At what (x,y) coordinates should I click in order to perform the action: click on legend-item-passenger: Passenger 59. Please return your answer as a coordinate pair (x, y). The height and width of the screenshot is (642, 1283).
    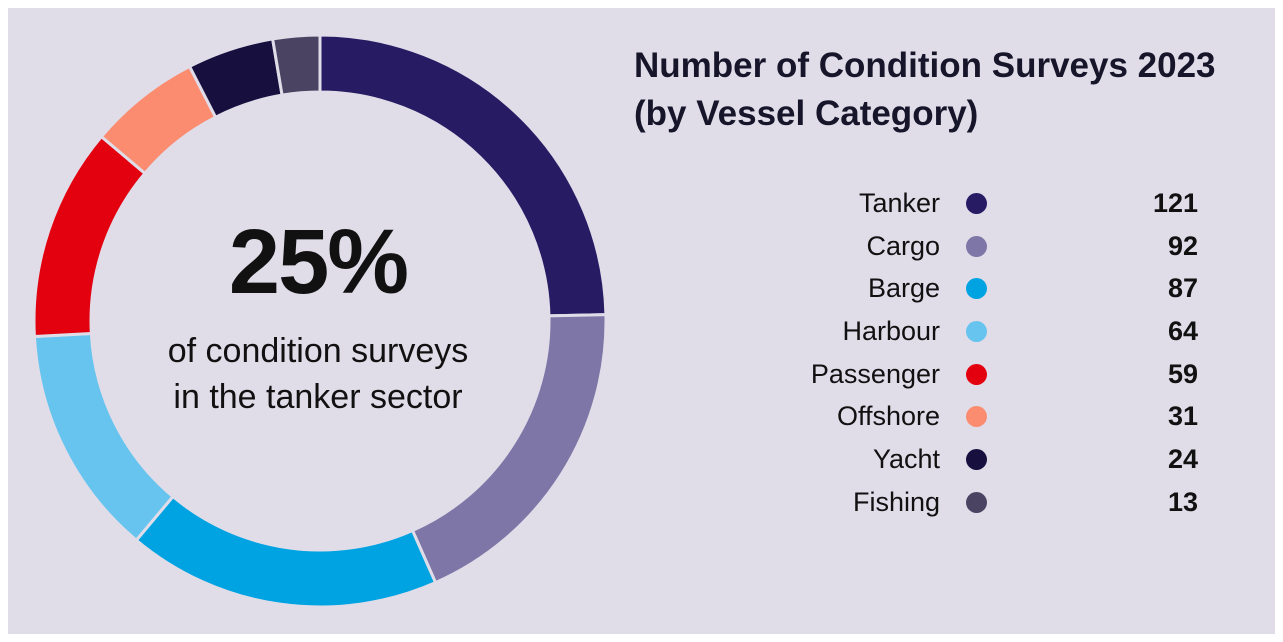
    Looking at the image, I should click on (958, 376).